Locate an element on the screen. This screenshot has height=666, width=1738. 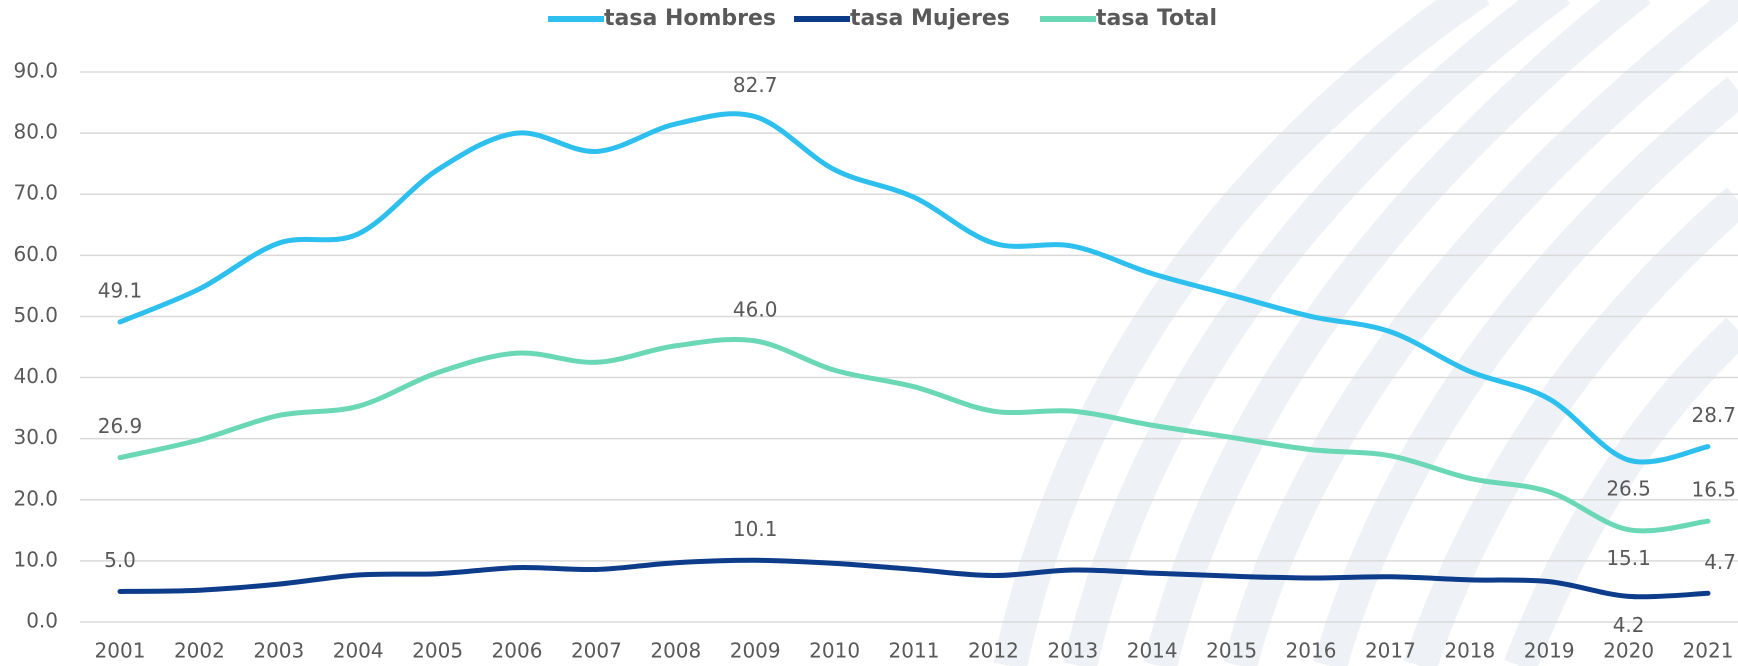
data-label: 49.1 is located at coordinates (120, 290).